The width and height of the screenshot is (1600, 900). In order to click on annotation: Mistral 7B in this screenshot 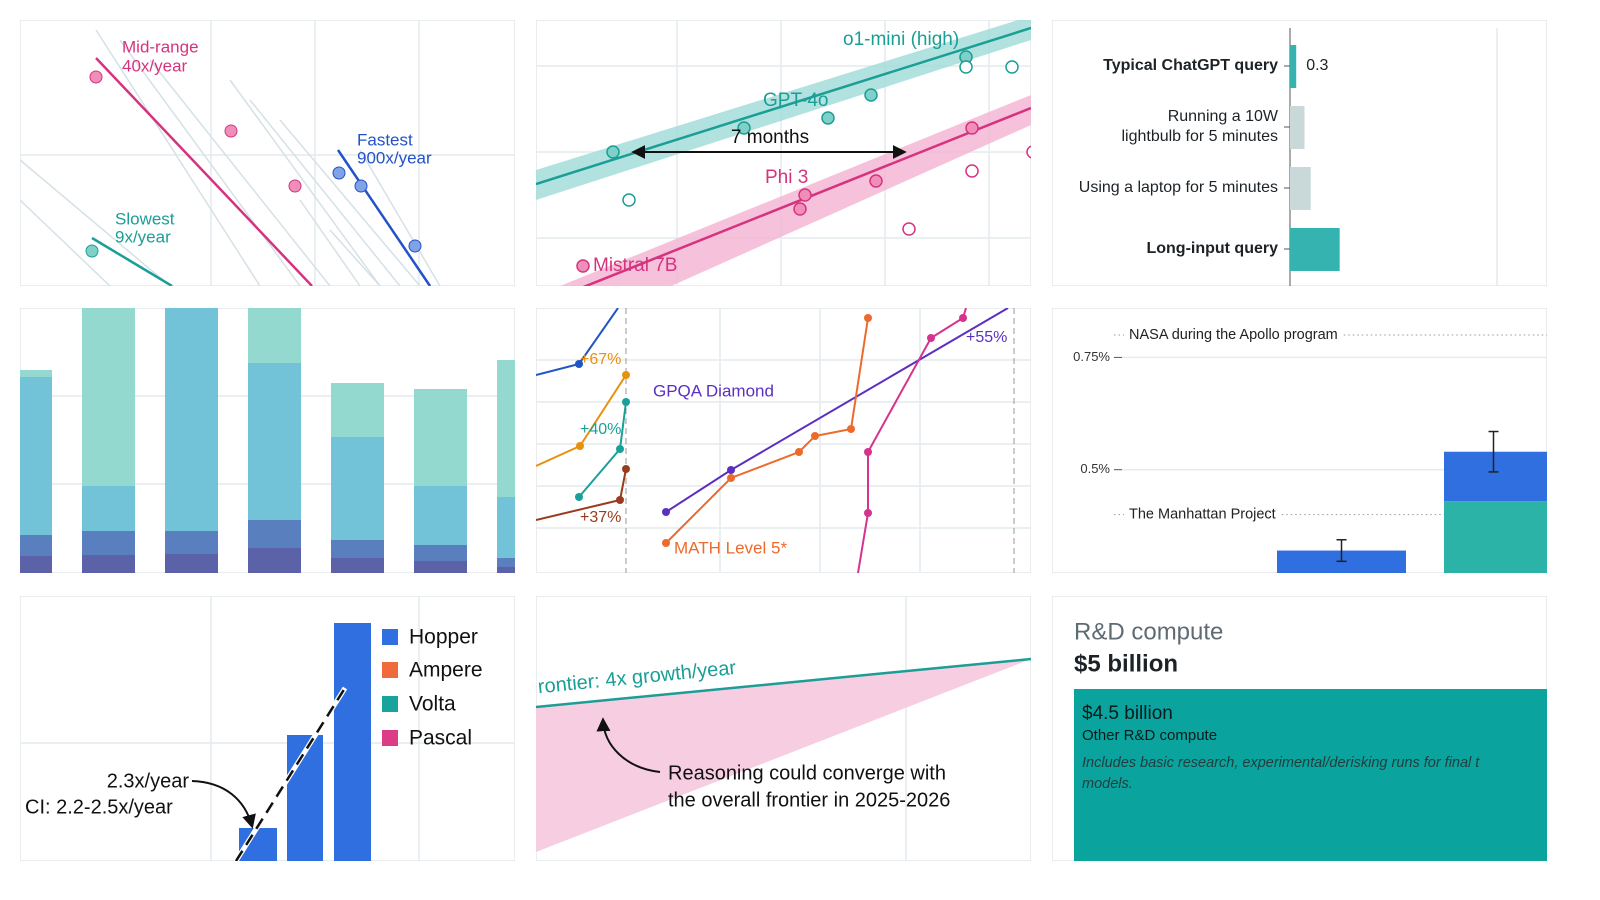, I will do `click(635, 265)`.